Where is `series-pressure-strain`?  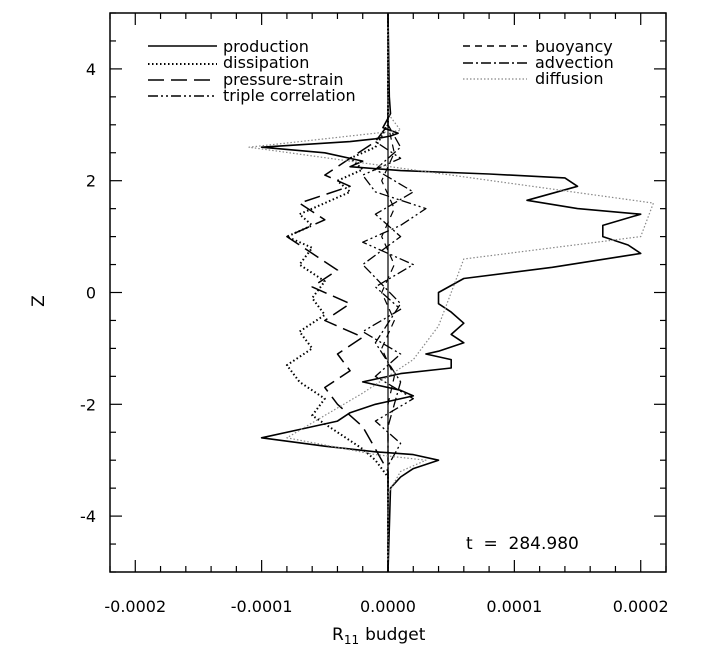 series-pressure-strain is located at coordinates (337, 292).